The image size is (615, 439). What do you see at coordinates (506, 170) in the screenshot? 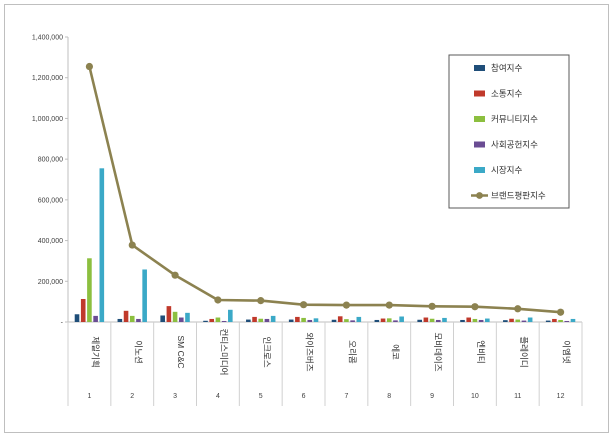
I see `legend-label: 시장지수` at bounding box center [506, 170].